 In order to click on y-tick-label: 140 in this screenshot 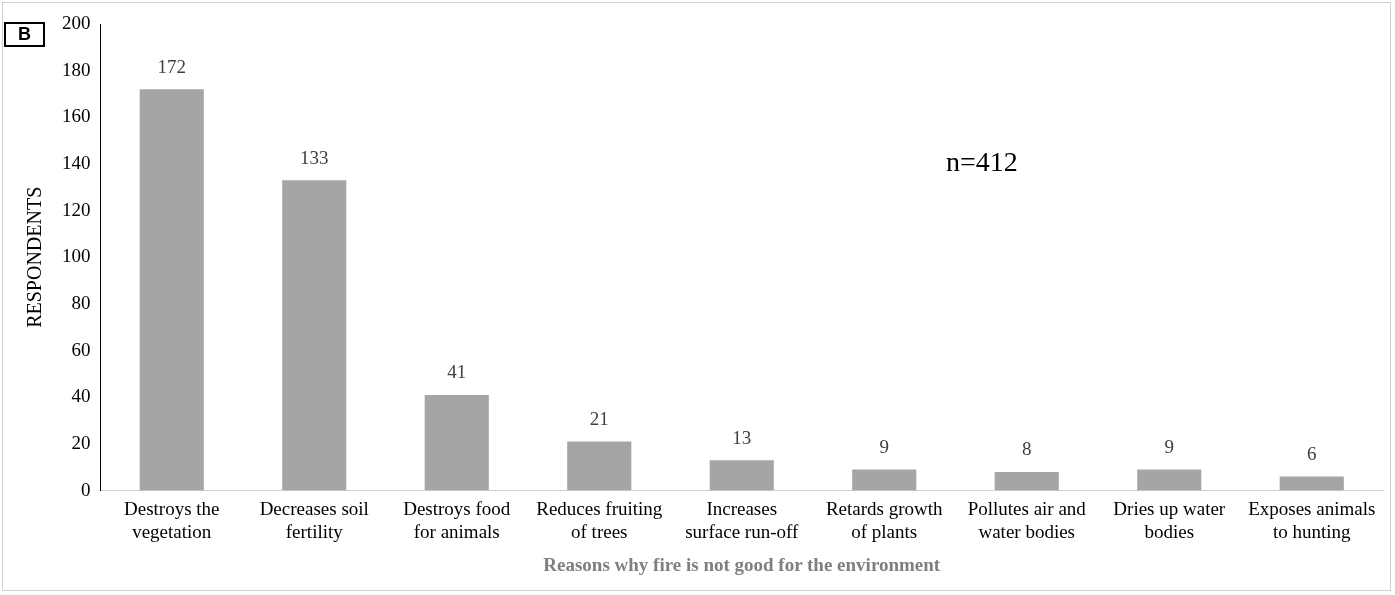, I will do `click(76, 162)`.